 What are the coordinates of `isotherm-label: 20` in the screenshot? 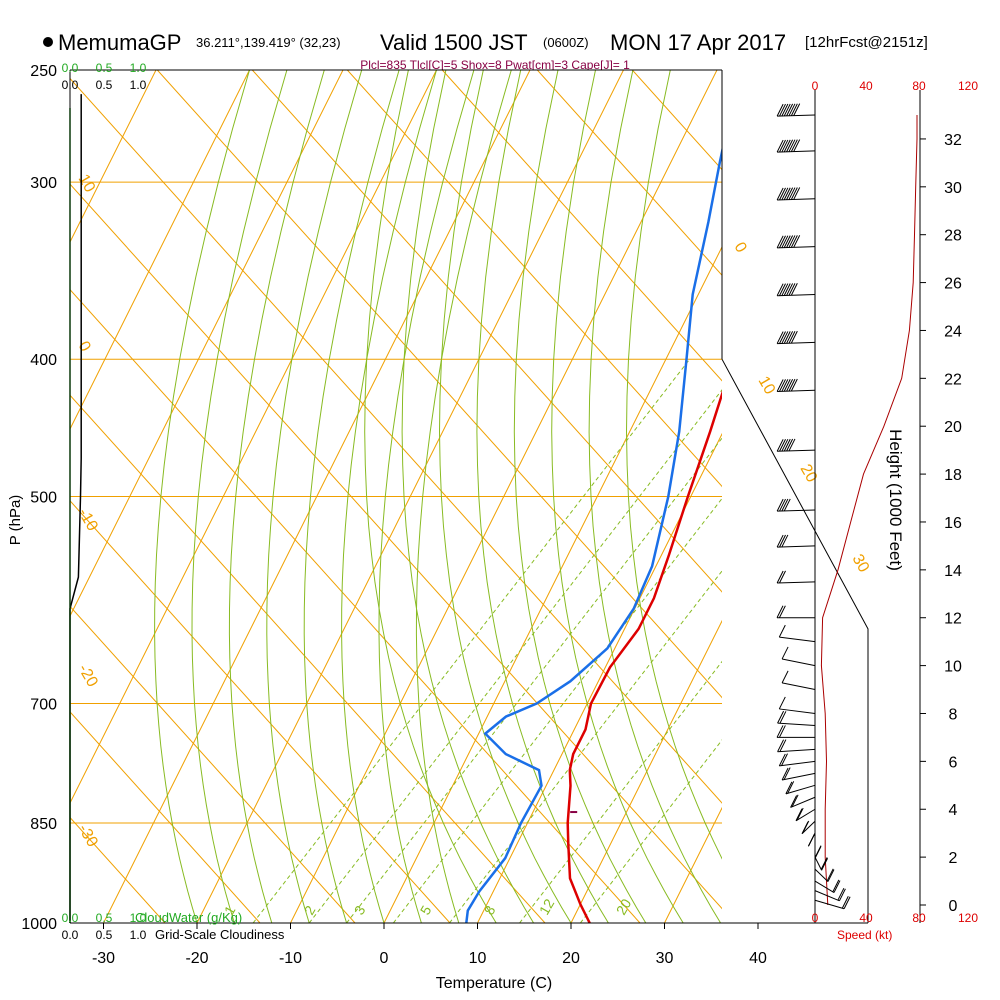 It's located at (809, 474).